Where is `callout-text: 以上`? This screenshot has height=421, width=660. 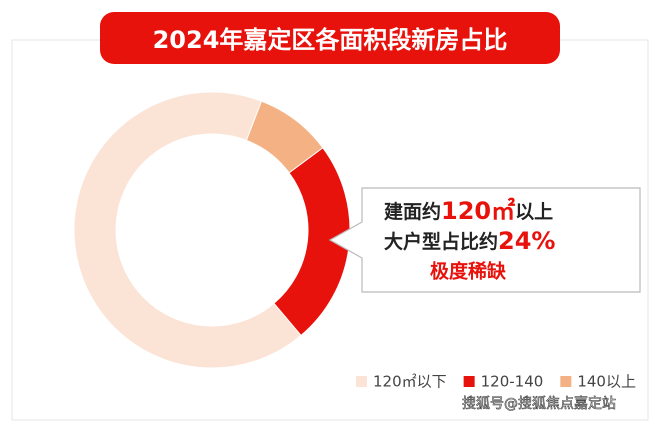
callout-text: 以上 is located at coordinates (534, 212).